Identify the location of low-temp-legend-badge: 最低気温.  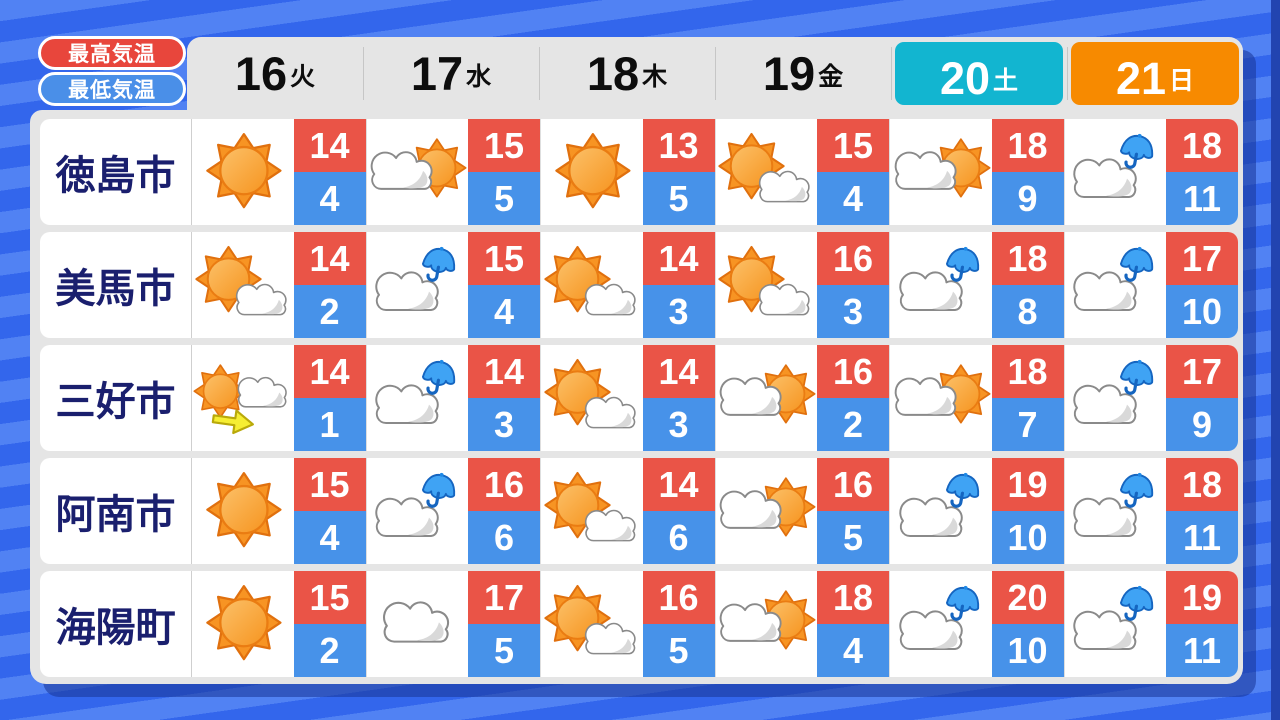
(112, 89).